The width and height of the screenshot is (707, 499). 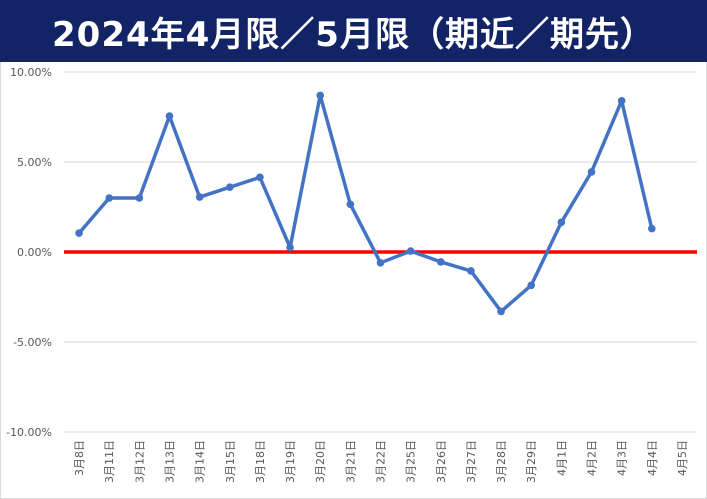 I want to click on x-tick-label: 4月4日, so click(x=652, y=458).